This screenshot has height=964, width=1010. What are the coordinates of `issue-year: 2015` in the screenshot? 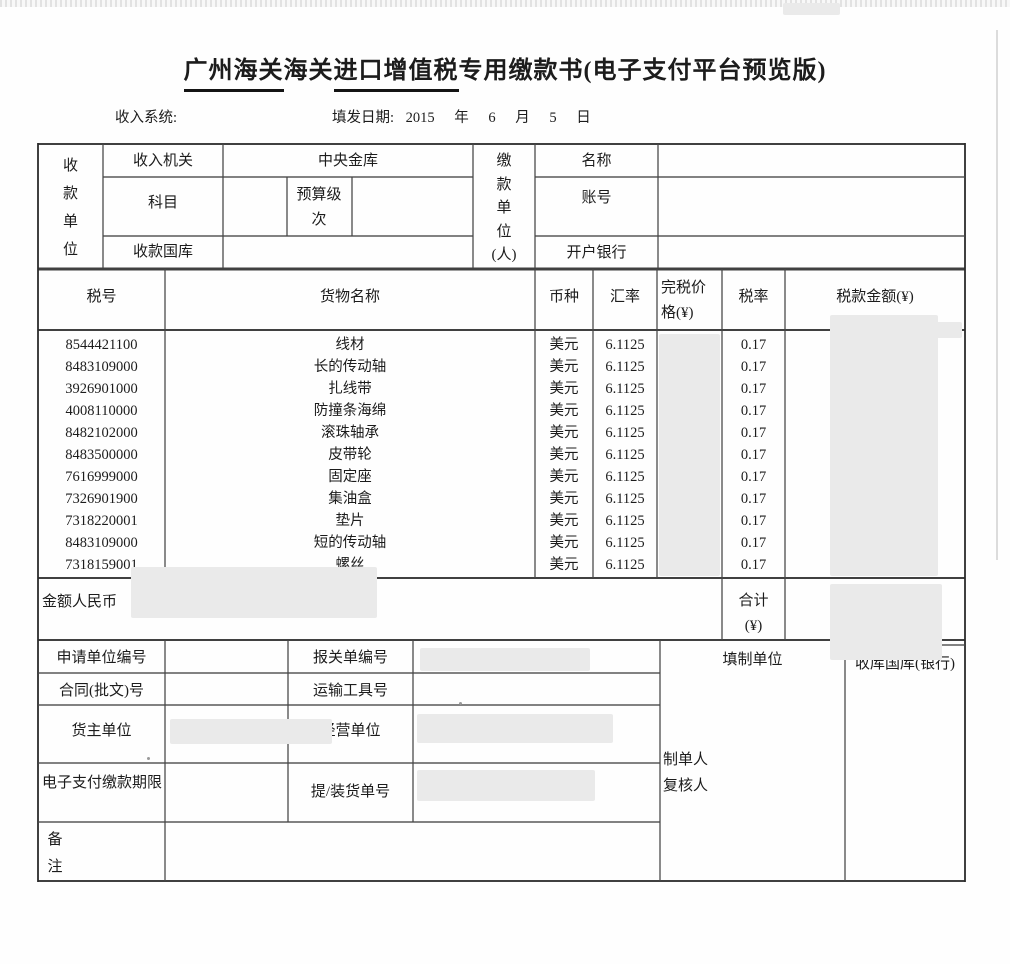 It's located at (420, 118).